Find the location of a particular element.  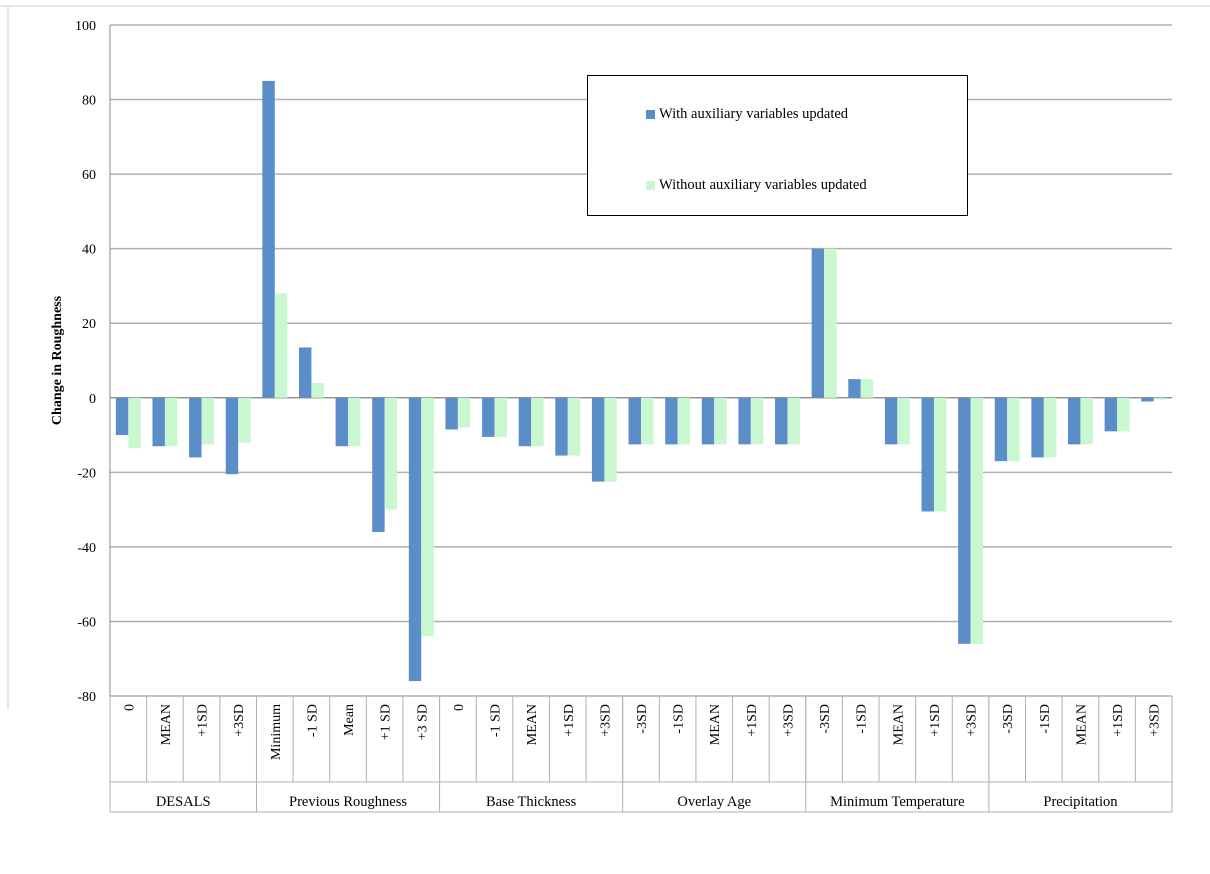

group-label: Previous Roughness is located at coordinates (348, 802).